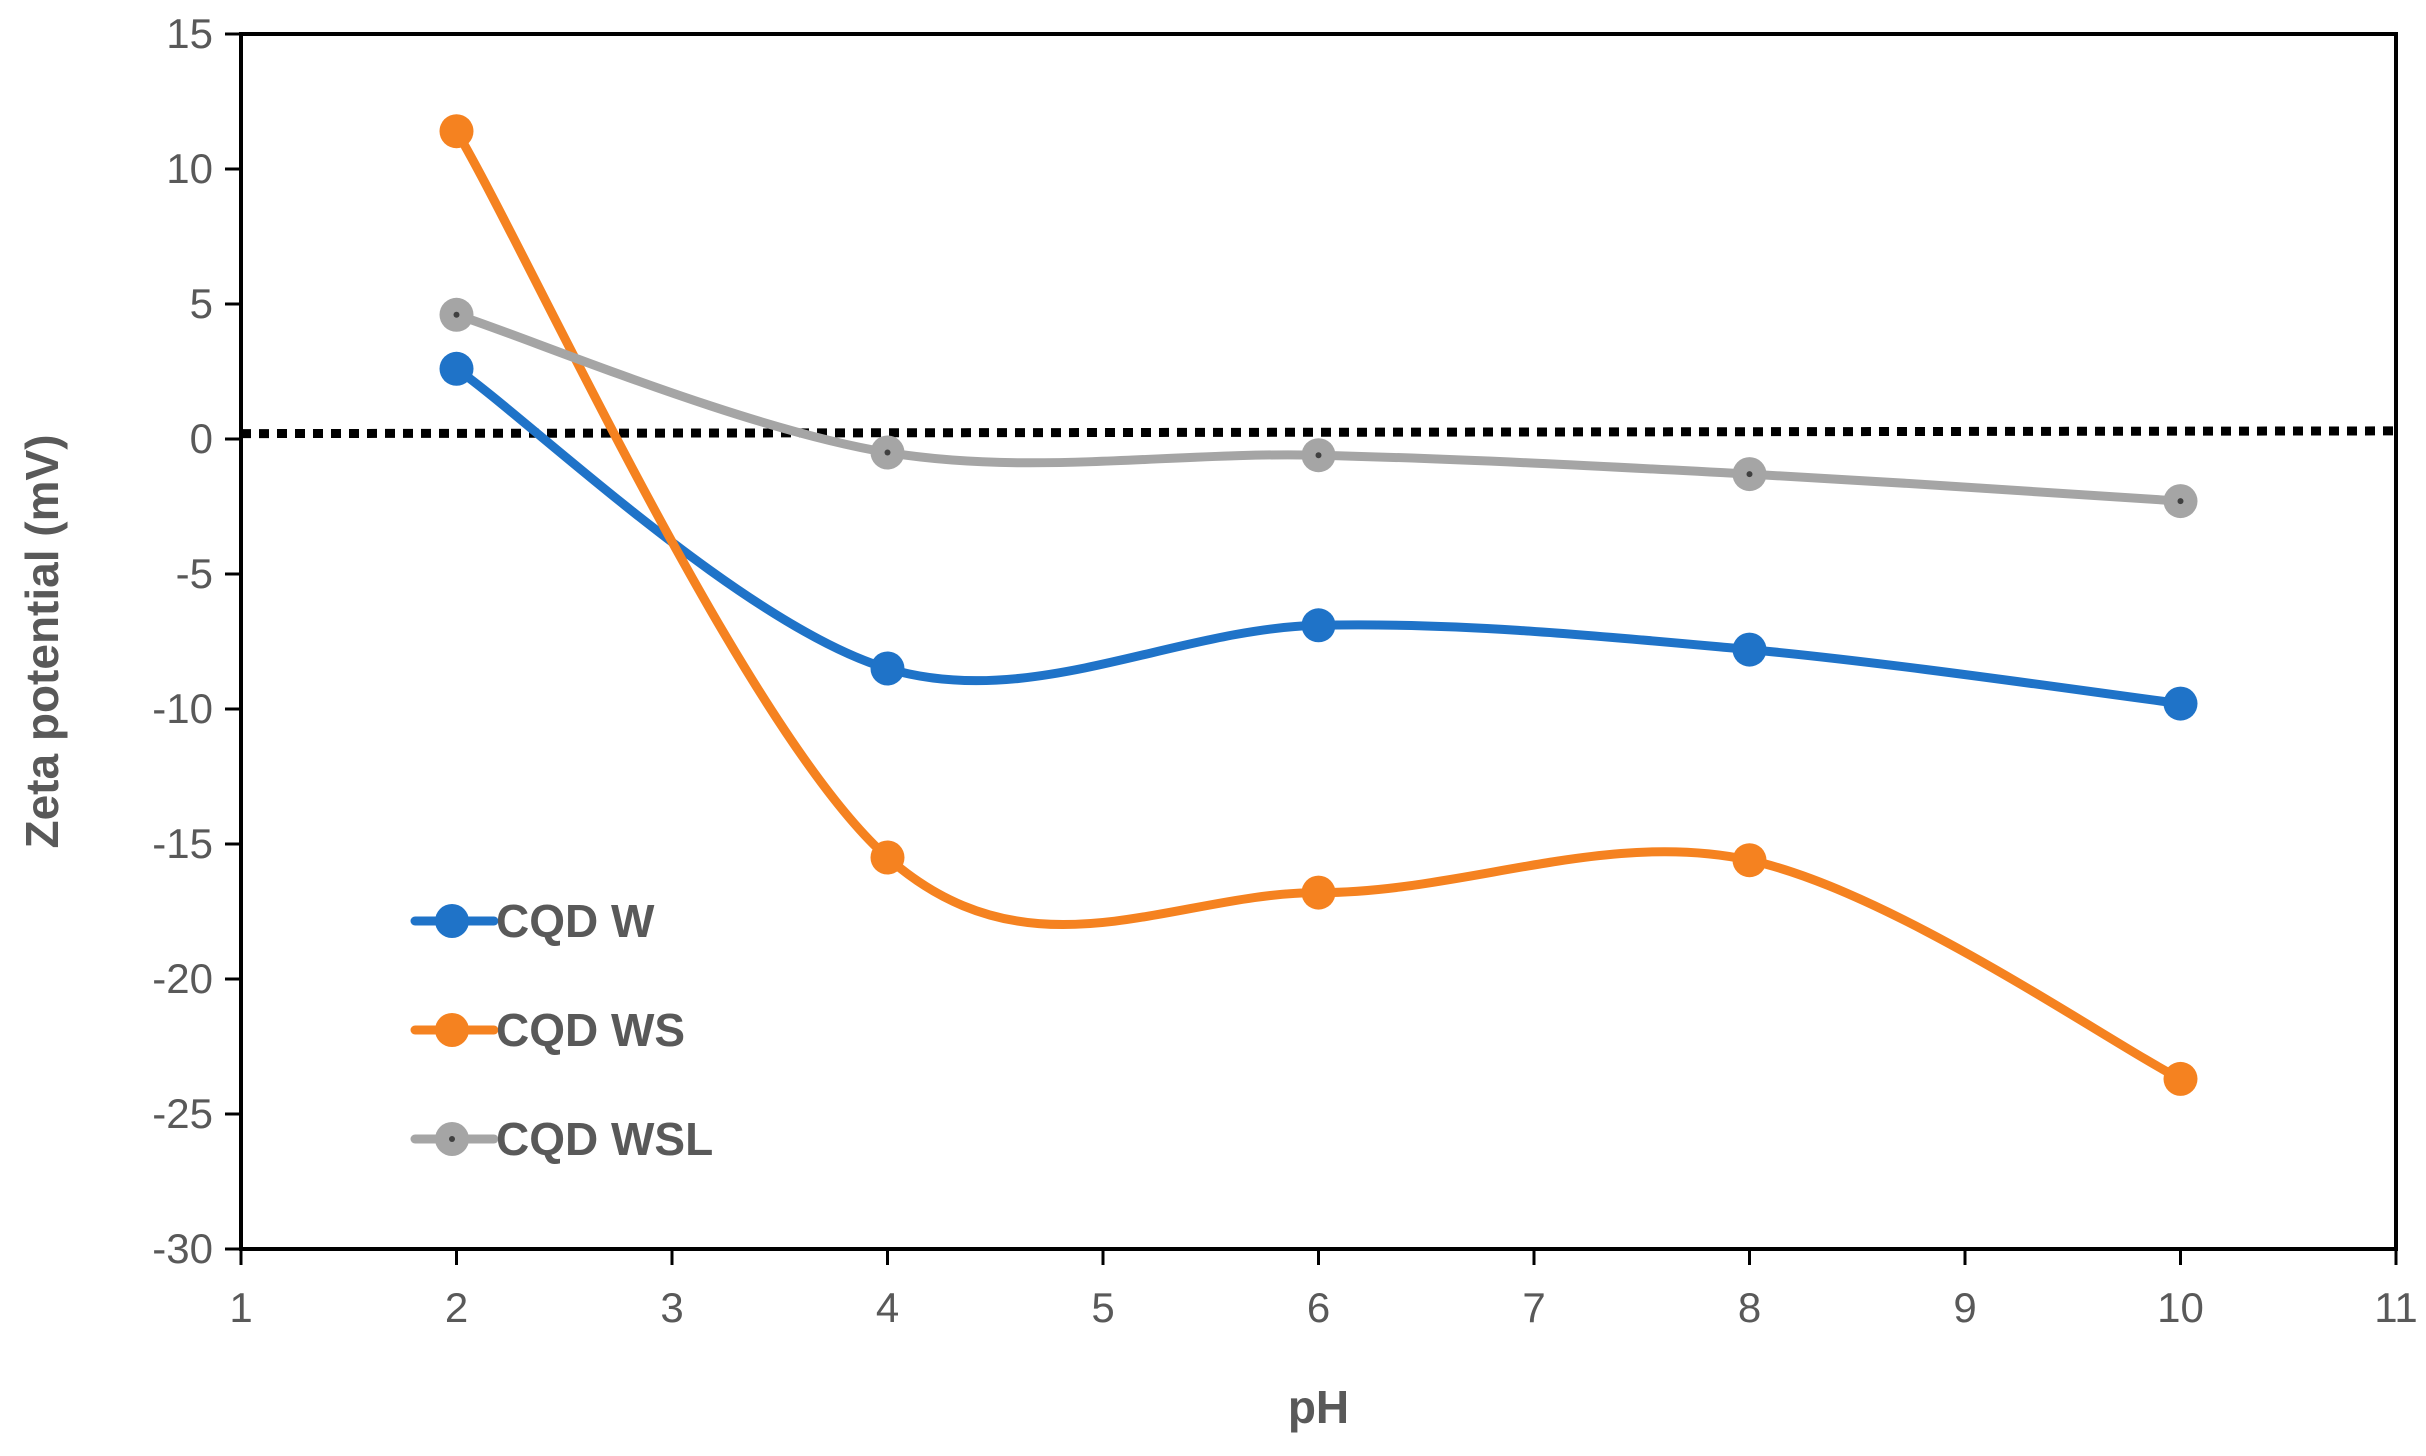  What do you see at coordinates (1102, 1307) in the screenshot?
I see `x-tick-label: 5` at bounding box center [1102, 1307].